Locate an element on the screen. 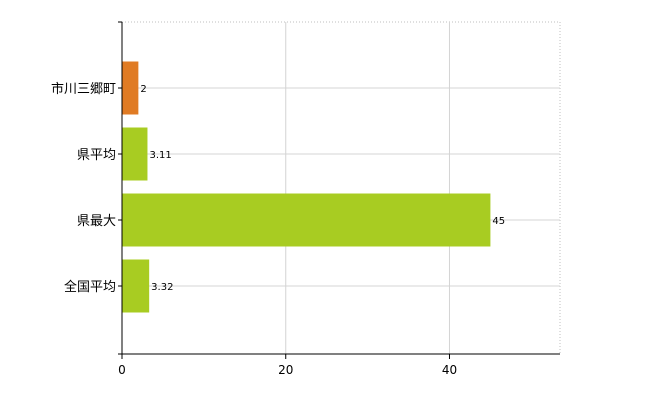  data-label: 45 is located at coordinates (498, 221).